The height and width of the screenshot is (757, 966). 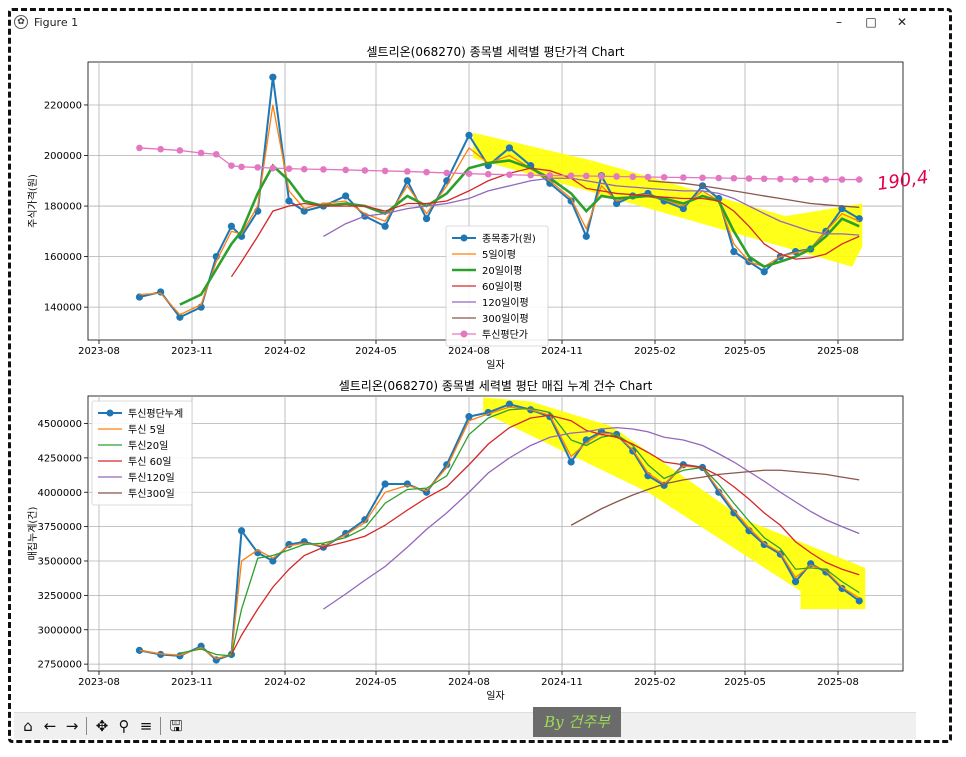 What do you see at coordinates (59, 562) in the screenshot?
I see `y-tick-label: 3500000` at bounding box center [59, 562].